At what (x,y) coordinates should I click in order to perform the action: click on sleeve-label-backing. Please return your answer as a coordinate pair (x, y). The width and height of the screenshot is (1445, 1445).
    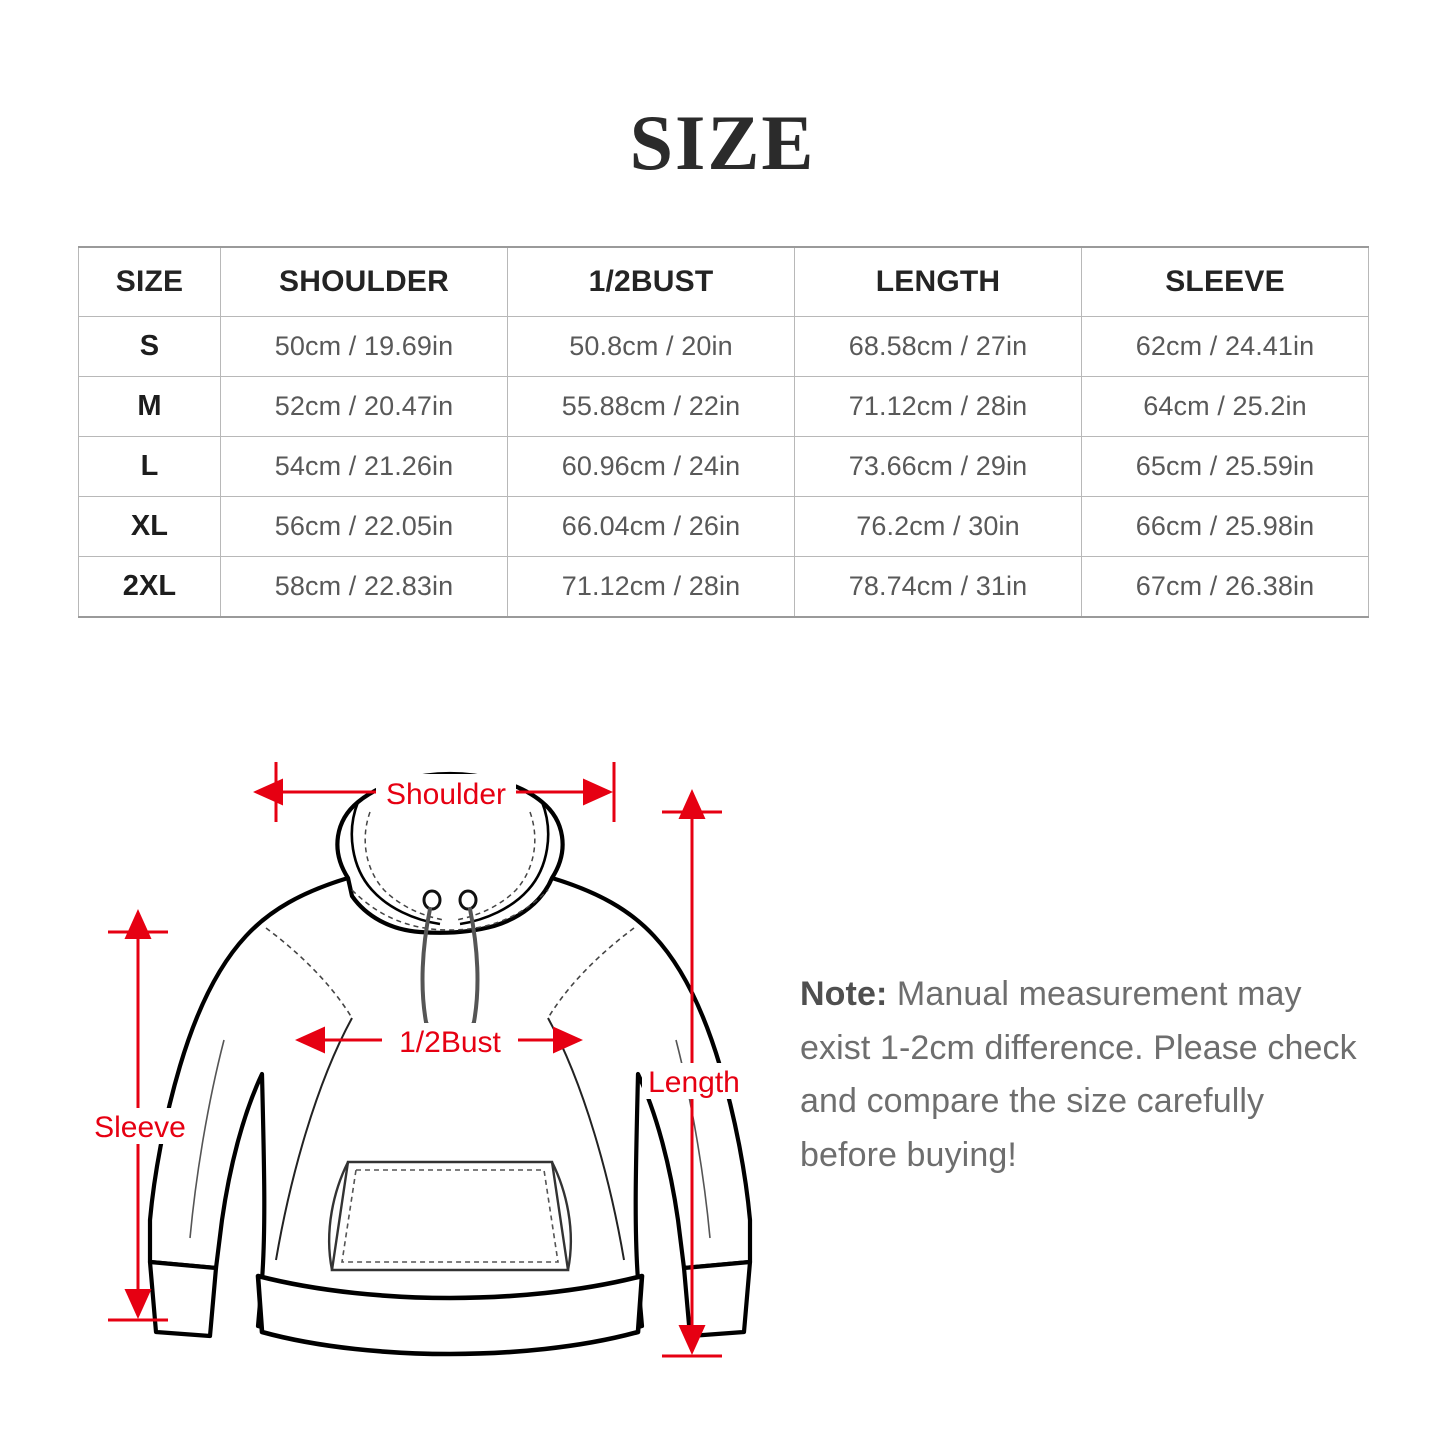
    Looking at the image, I should click on (142, 1126).